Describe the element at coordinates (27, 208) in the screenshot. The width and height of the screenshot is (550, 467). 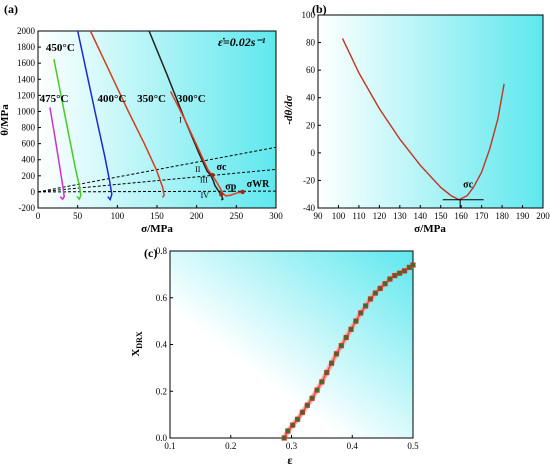
I see `y-tick-label: -200` at that location.